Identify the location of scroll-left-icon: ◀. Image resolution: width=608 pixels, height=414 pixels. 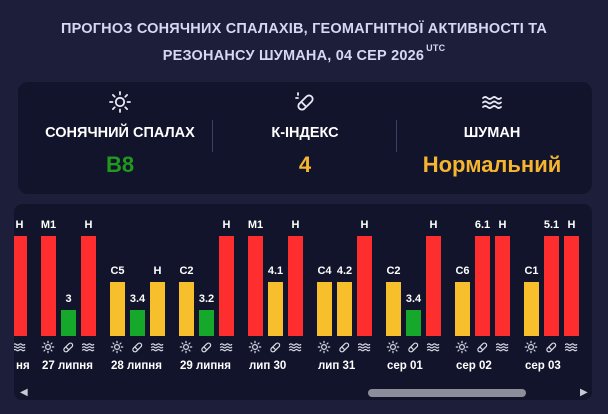
(24, 392).